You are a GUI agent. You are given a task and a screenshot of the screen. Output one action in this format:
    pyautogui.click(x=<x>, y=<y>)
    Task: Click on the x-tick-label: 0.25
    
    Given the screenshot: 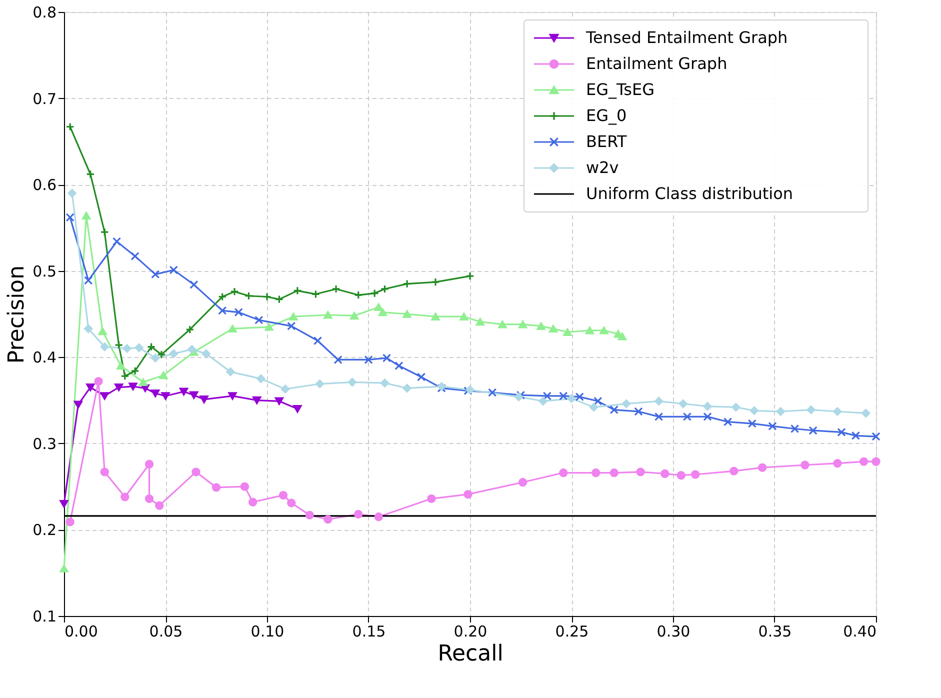 What is the action you would take?
    pyautogui.click(x=572, y=631)
    